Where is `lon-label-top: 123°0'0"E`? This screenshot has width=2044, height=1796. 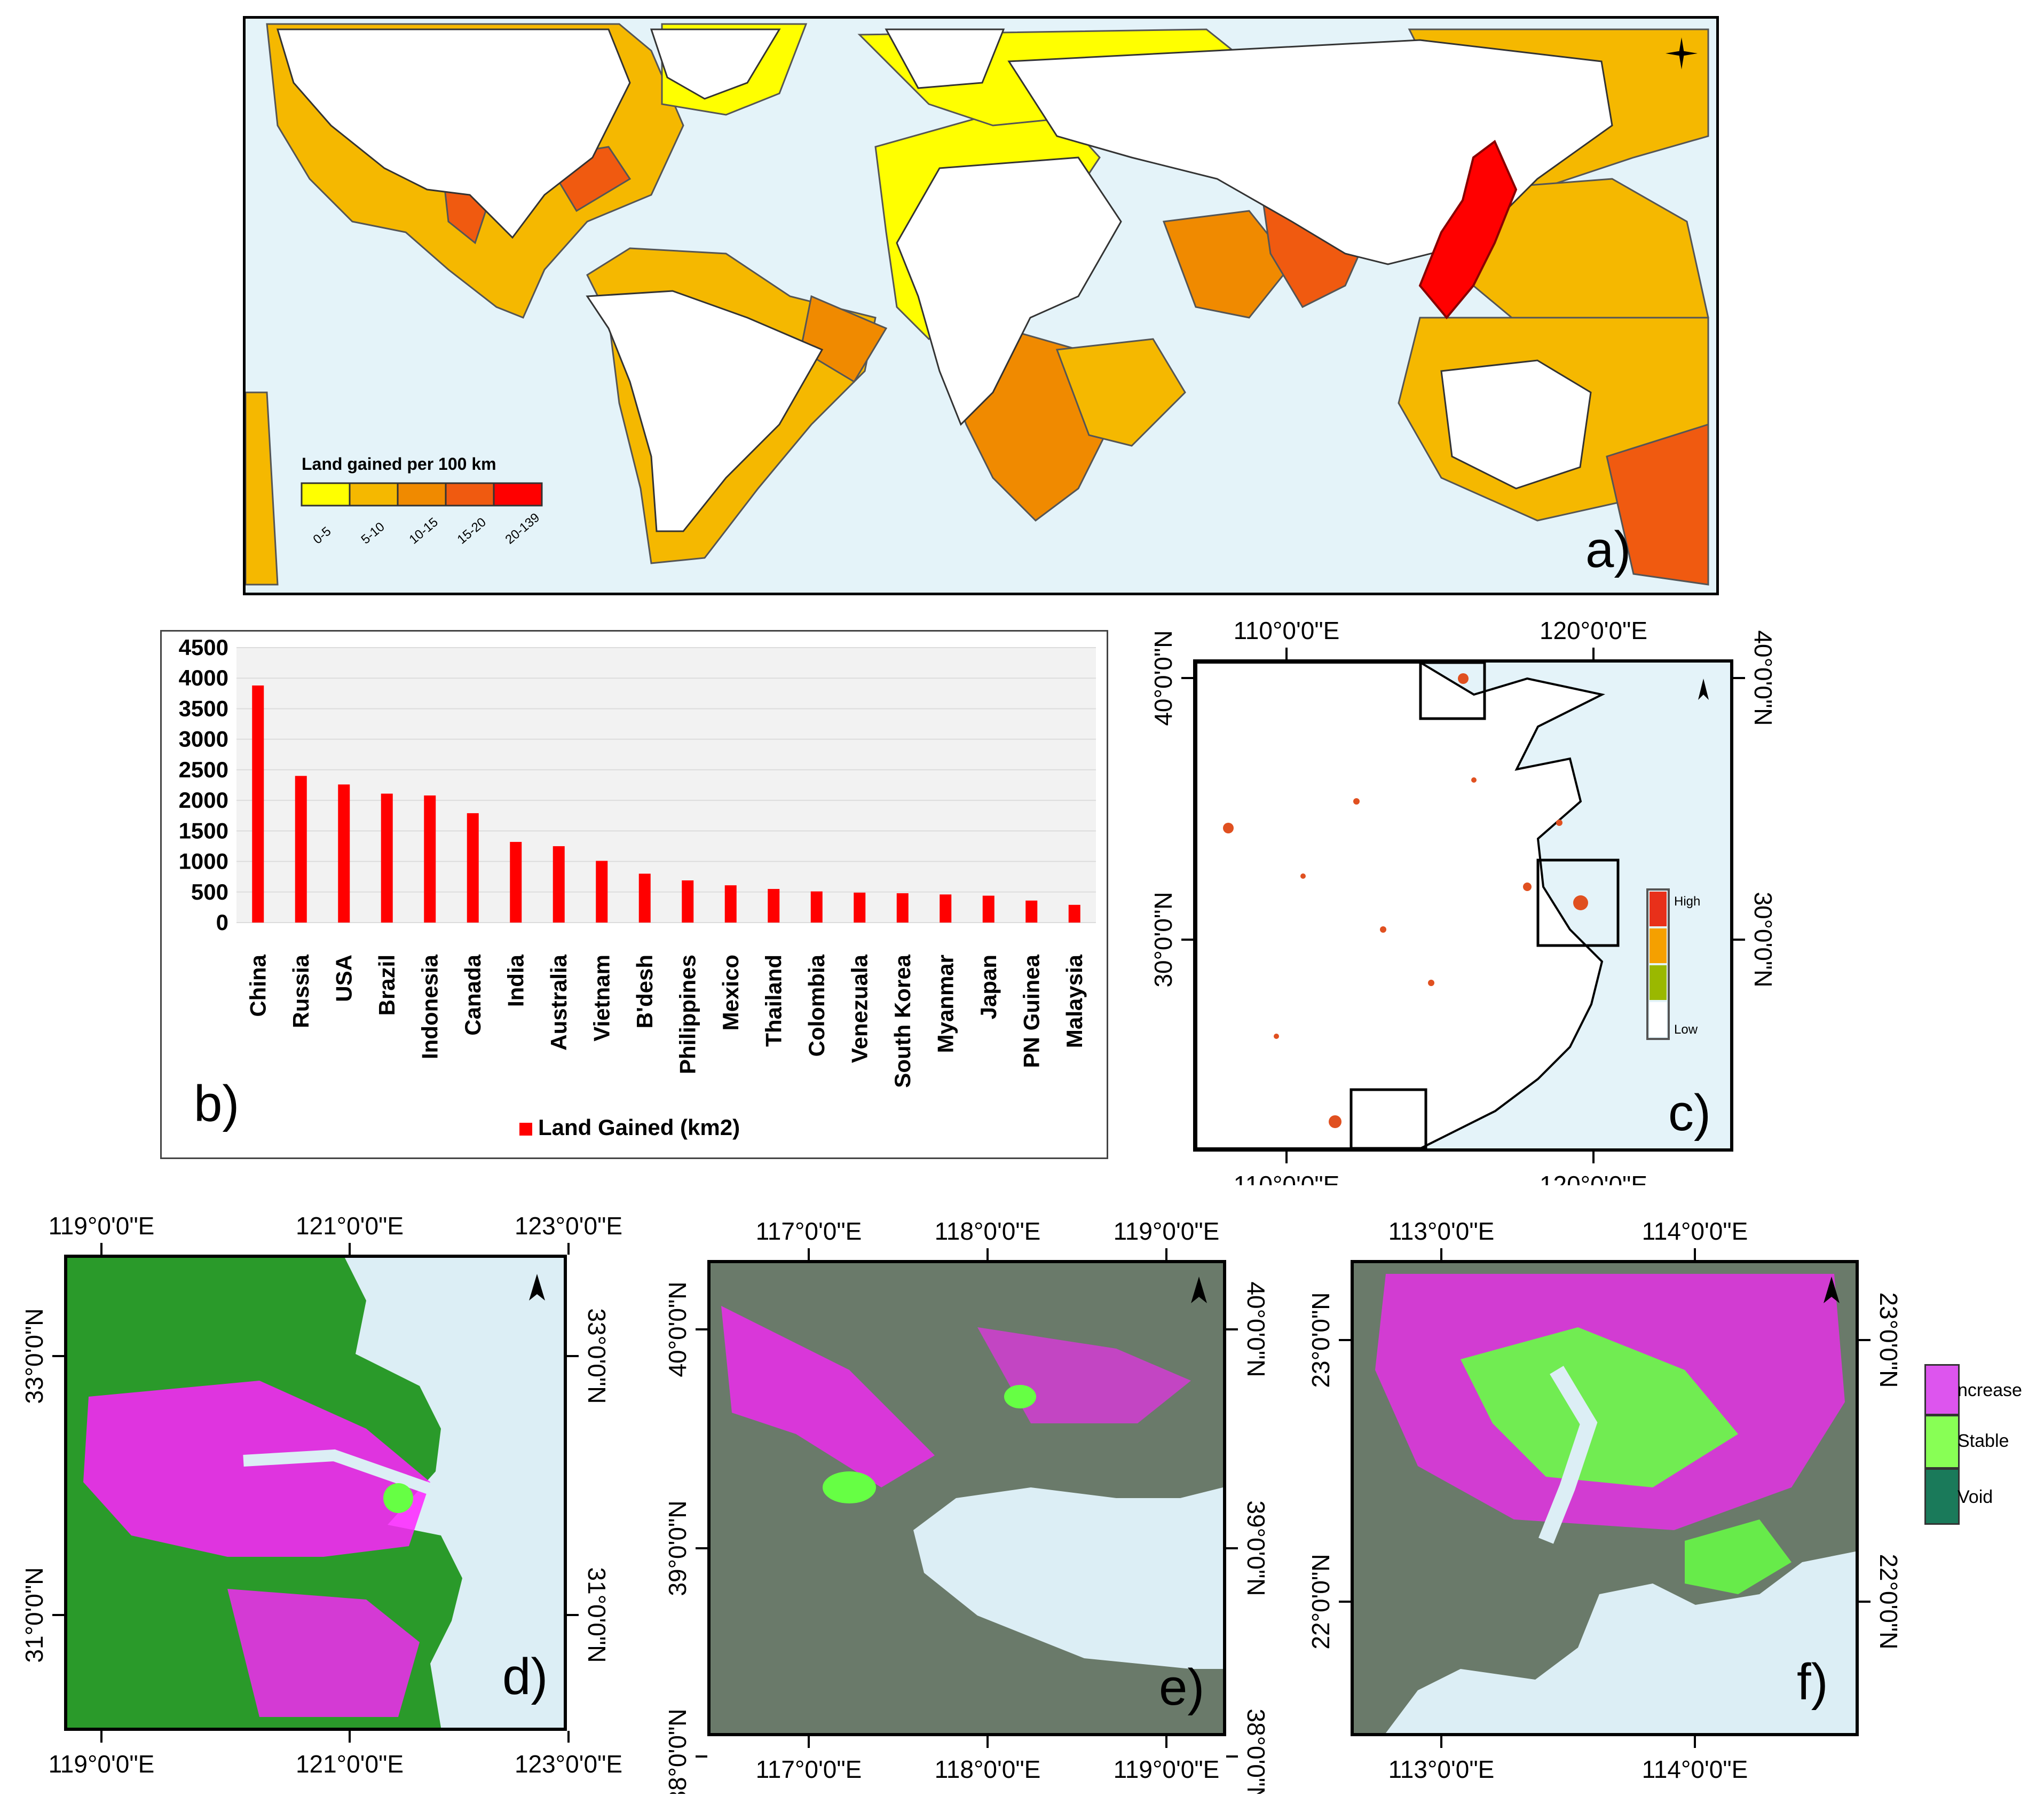 lon-label-top: 123°0'0"E is located at coordinates (568, 1226).